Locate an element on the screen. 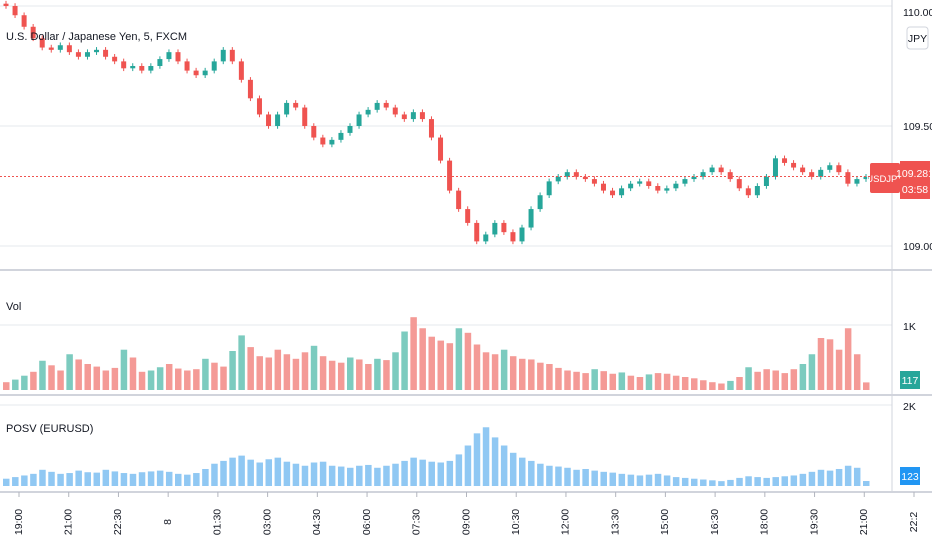 The height and width of the screenshot is (550, 932). volume-tick-1k: 1K is located at coordinates (909, 327).